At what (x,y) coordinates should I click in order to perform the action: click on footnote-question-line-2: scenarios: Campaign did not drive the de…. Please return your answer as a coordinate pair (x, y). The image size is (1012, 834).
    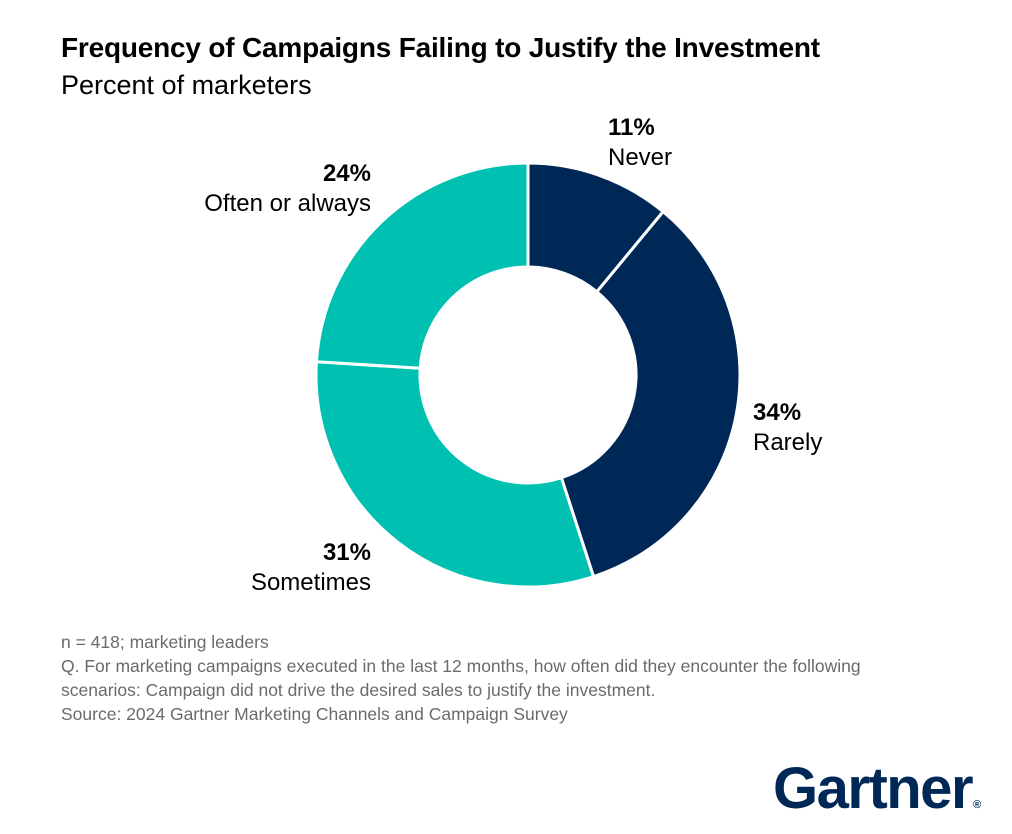
    Looking at the image, I should click on (358, 690).